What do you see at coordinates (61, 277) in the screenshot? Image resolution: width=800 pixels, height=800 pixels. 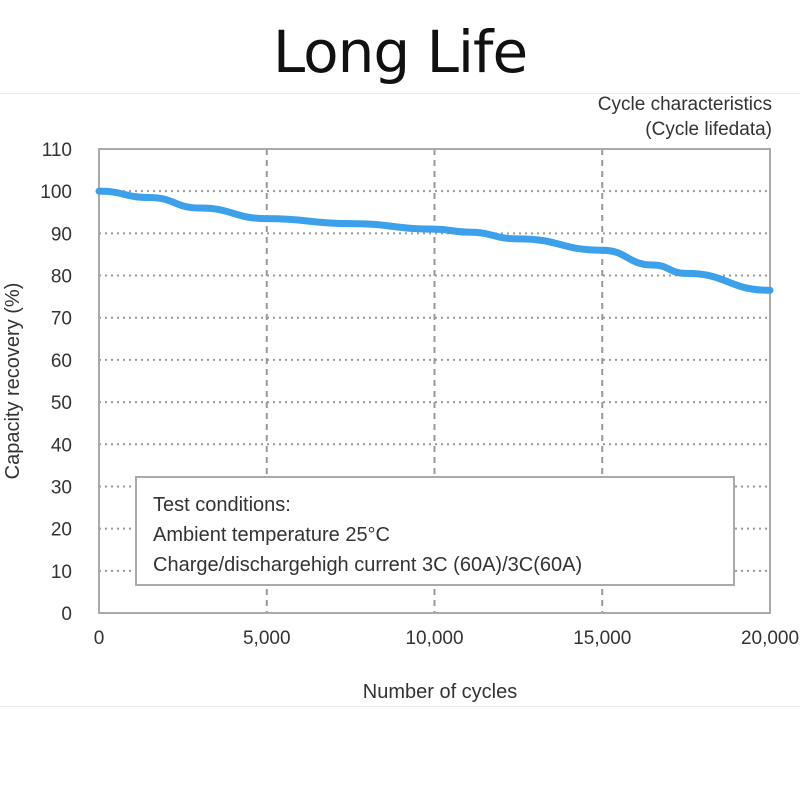 I see `y-tick-label: 80` at bounding box center [61, 277].